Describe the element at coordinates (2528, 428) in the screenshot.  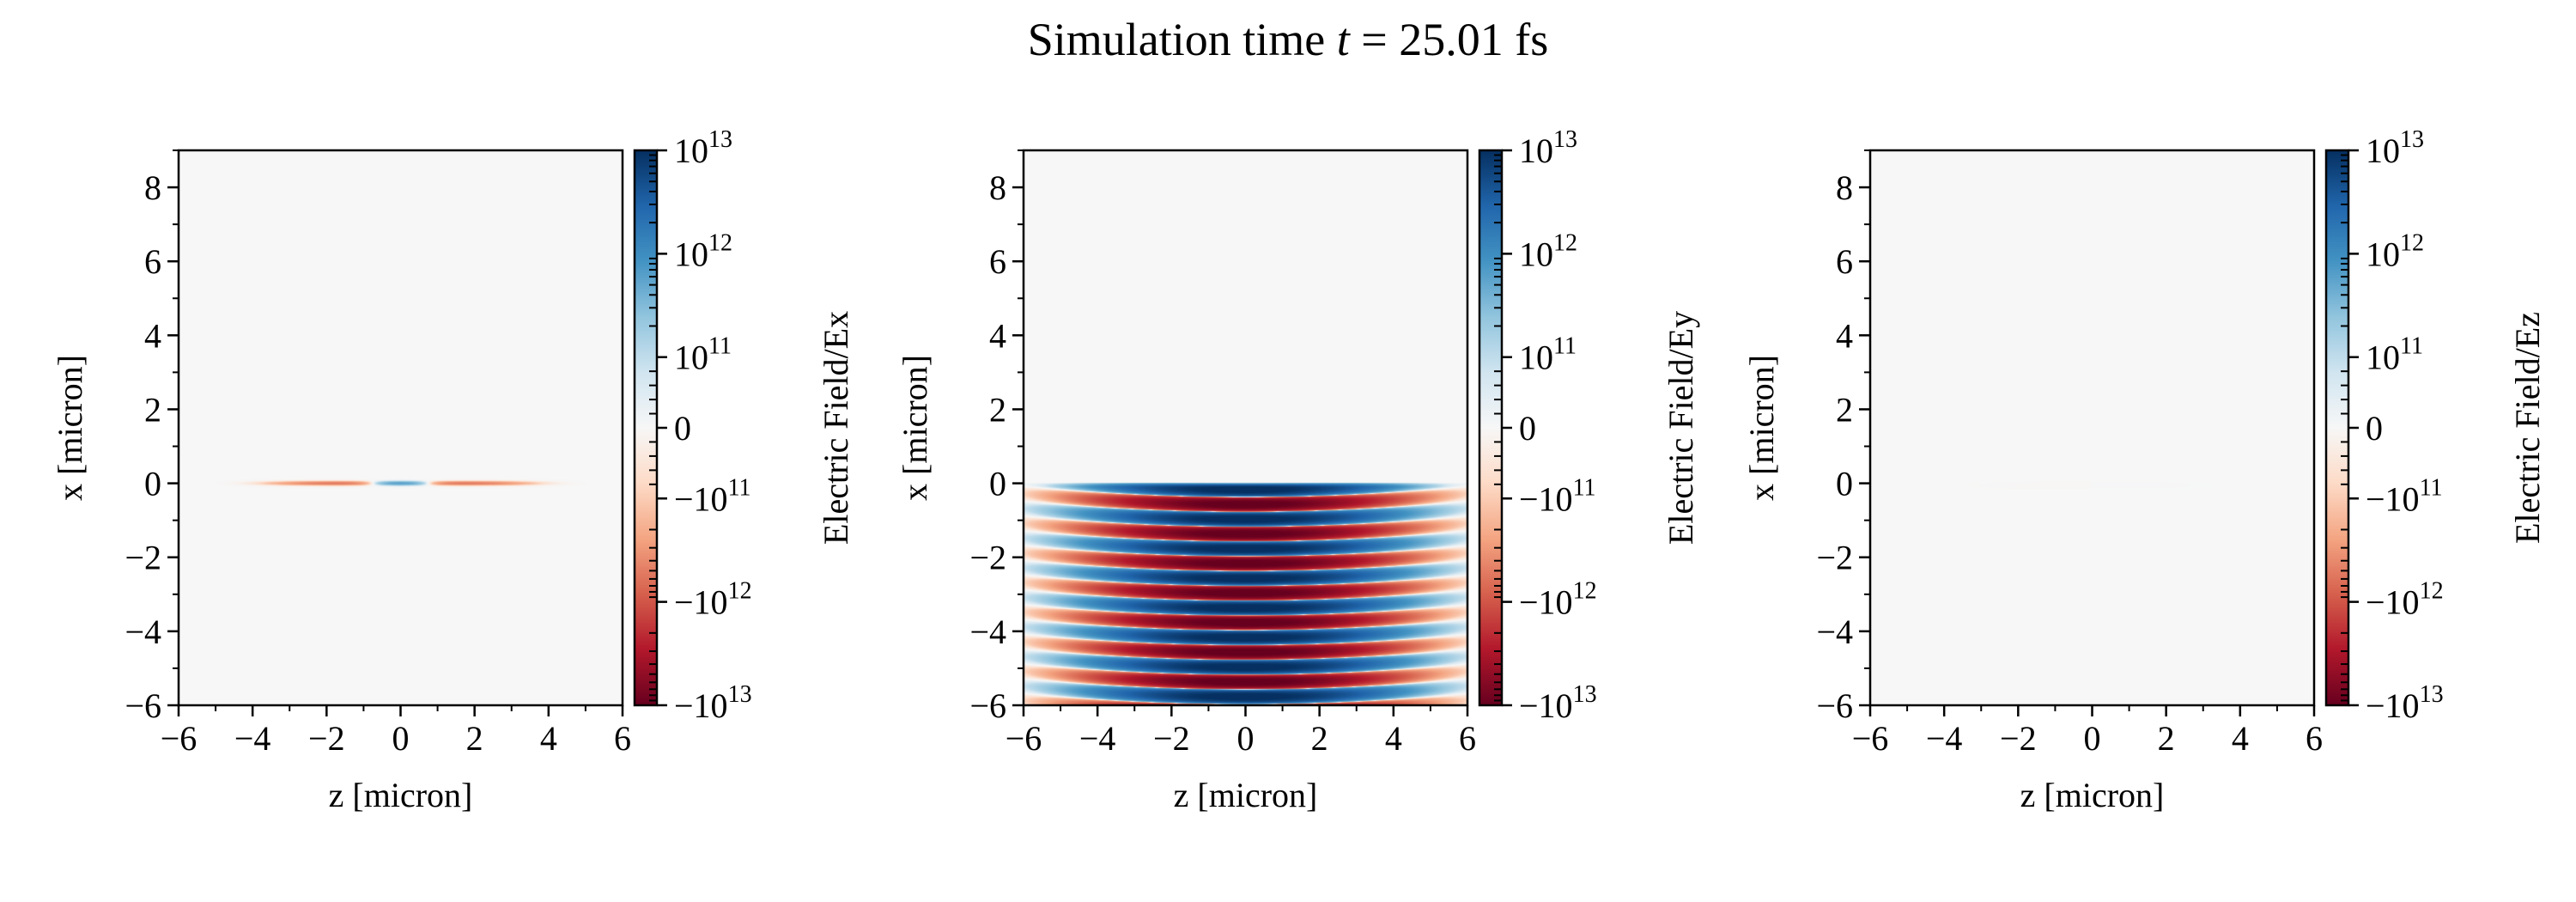
I see `colorbar-label: Electric Field/Ez` at that location.